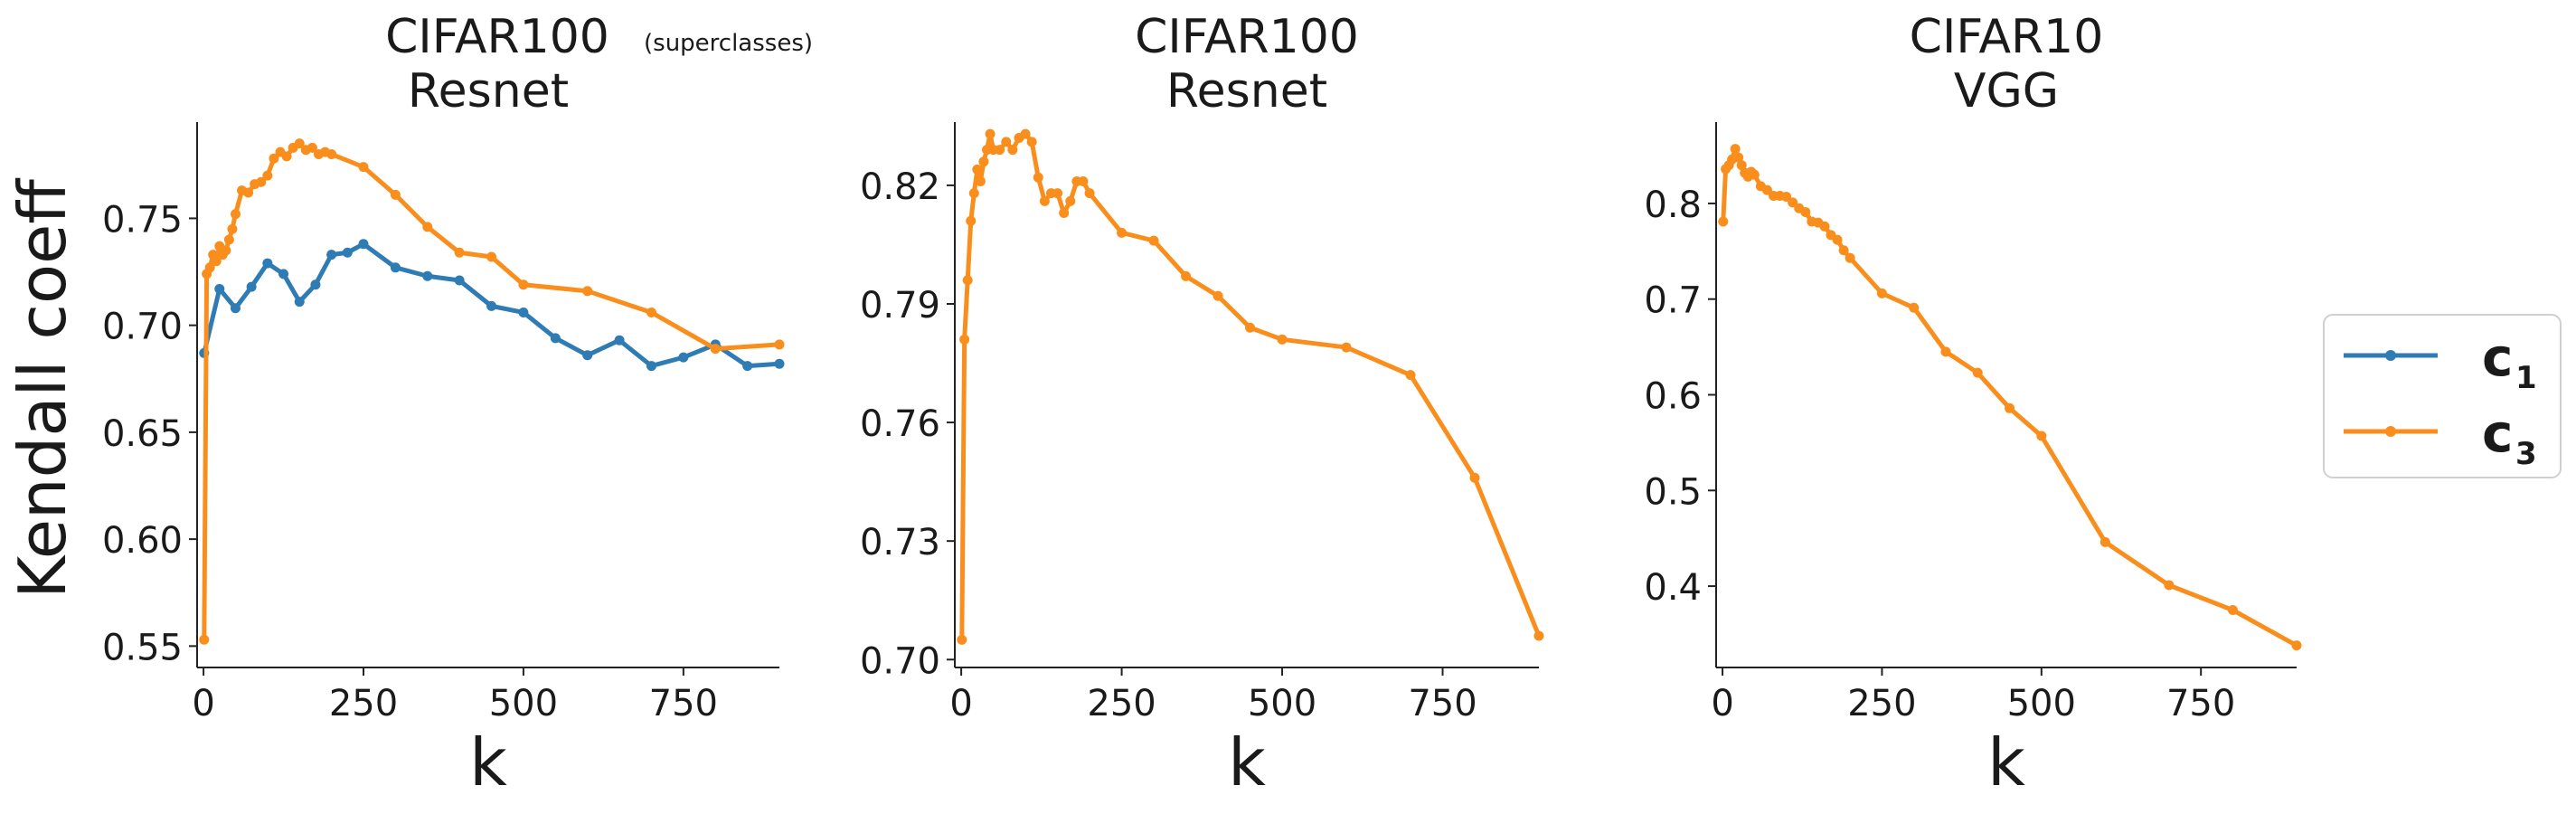 Image resolution: width=2576 pixels, height=814 pixels. Describe the element at coordinates (900, 306) in the screenshot. I see `y-tick-label: 0.79` at that location.